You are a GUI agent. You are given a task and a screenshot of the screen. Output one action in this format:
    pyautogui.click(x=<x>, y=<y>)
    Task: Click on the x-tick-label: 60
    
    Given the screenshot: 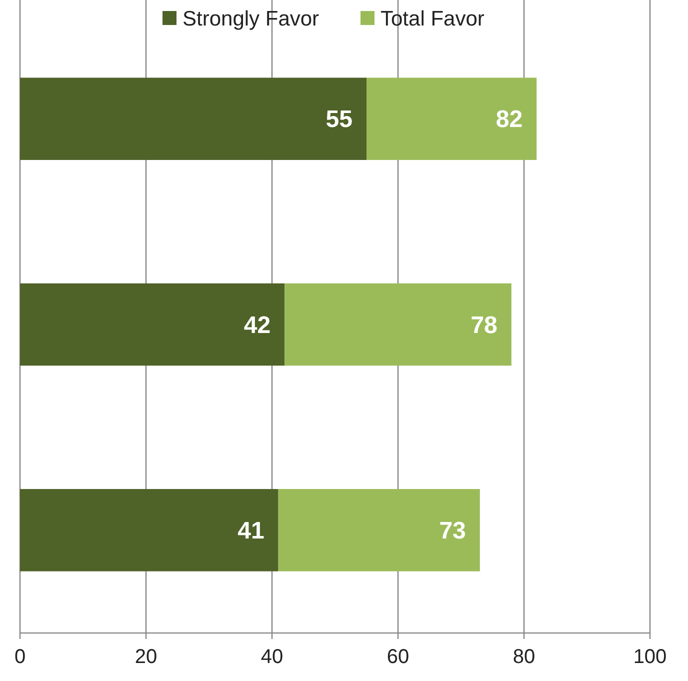 What is the action you would take?
    pyautogui.click(x=398, y=657)
    